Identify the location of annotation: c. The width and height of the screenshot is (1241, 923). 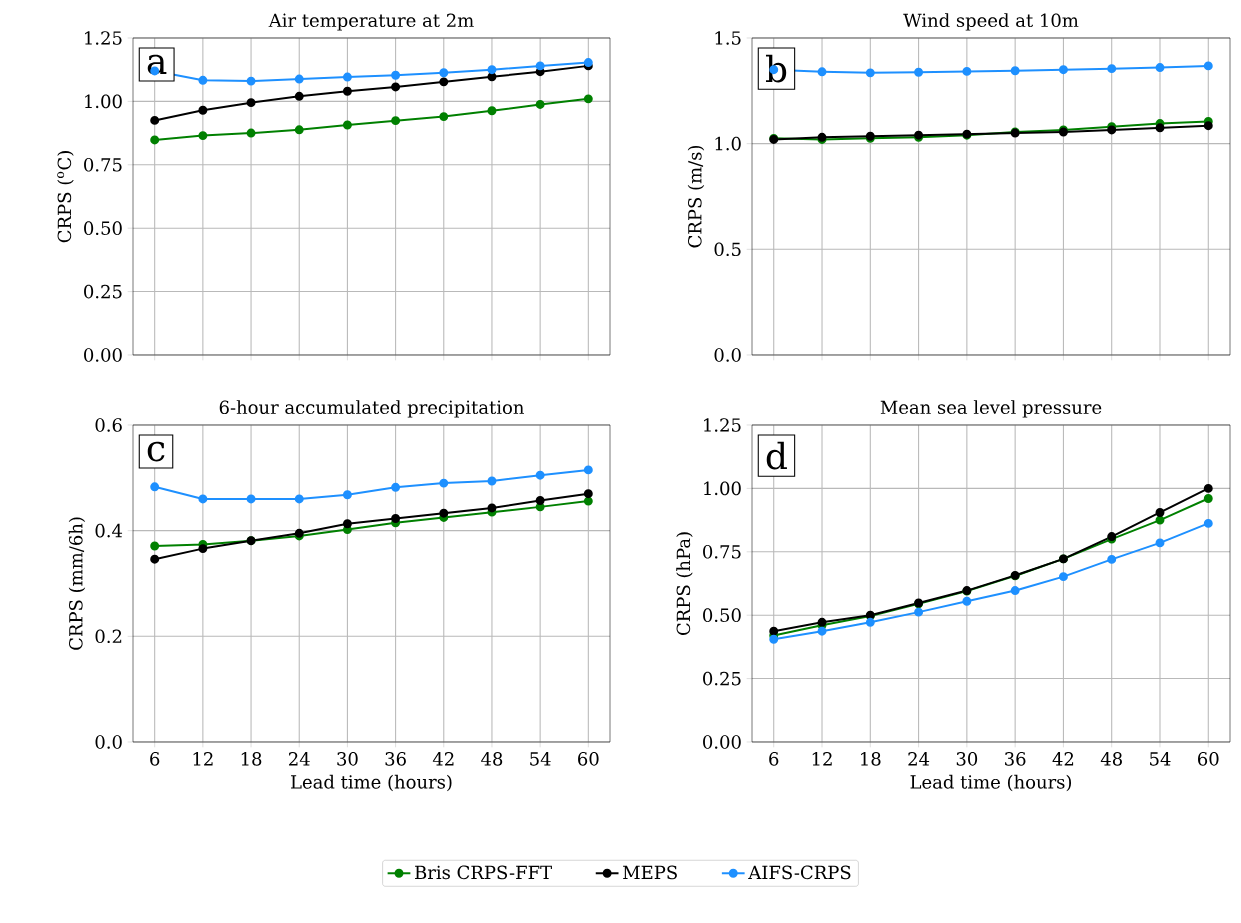
(156, 451).